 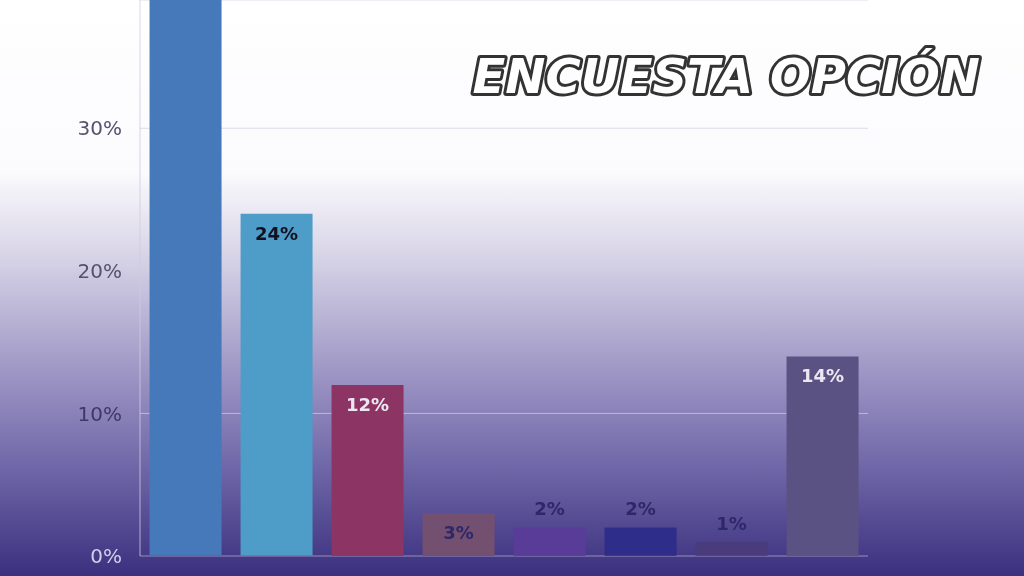 What do you see at coordinates (99, 128) in the screenshot?
I see `y-tick-label: 30%` at bounding box center [99, 128].